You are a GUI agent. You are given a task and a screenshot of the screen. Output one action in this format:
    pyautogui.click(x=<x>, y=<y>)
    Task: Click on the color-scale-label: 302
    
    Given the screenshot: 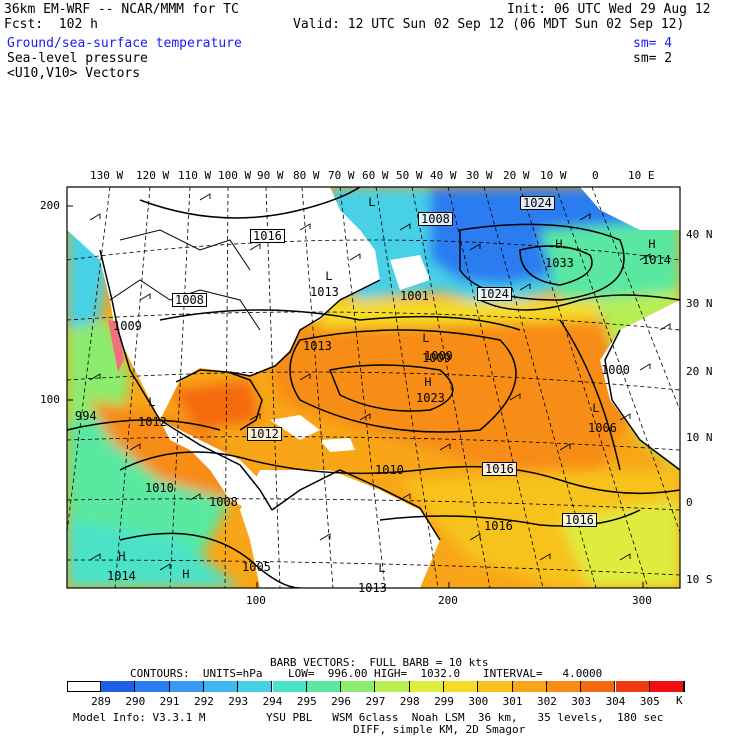 What is the action you would take?
    pyautogui.click(x=546, y=701)
    